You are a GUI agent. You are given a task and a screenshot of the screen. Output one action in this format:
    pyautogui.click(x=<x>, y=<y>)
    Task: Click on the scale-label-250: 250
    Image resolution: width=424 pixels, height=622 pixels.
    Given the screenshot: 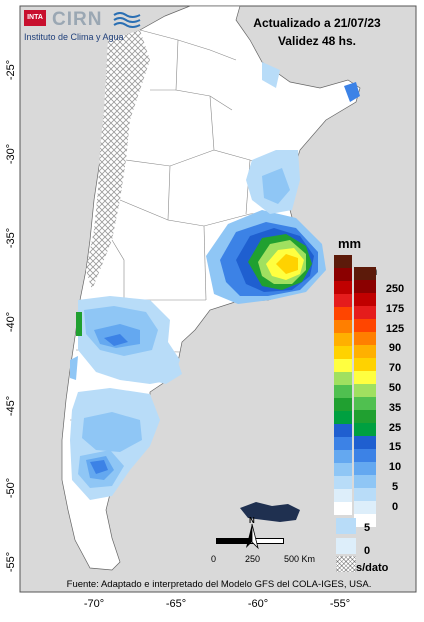 What is the action you would take?
    pyautogui.click(x=253, y=559)
    